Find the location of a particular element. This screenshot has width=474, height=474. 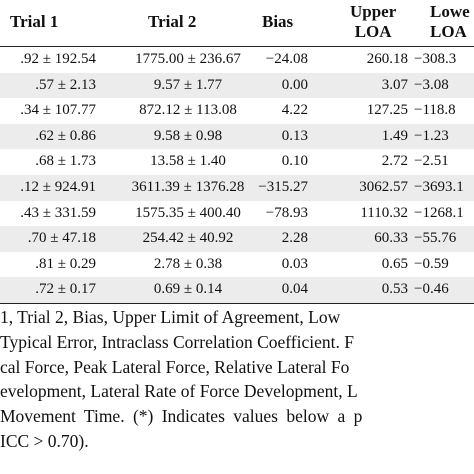

cell-lower-loa: −1268.1 is located at coordinates (439, 212).